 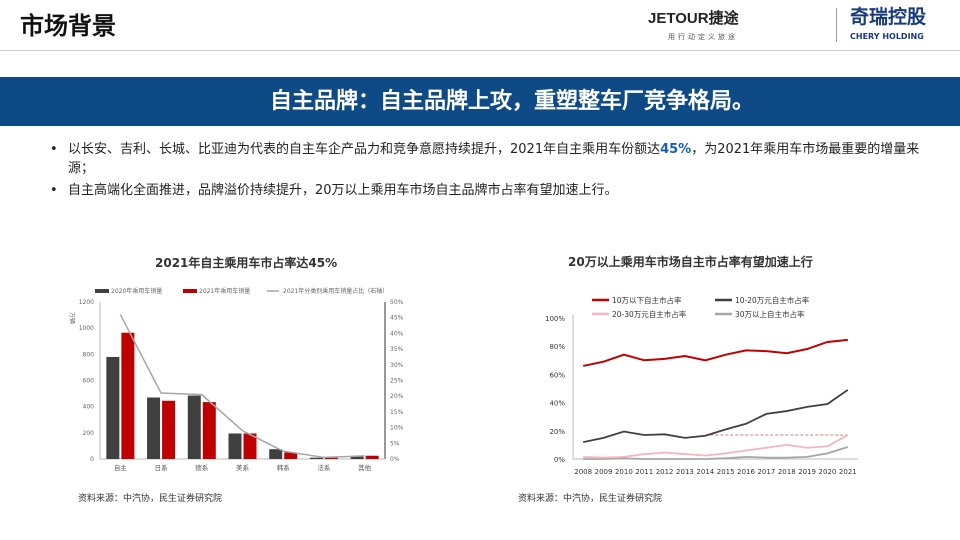 What do you see at coordinates (136, 291) in the screenshot?
I see `legend-label: 2020年乘用车销量` at bounding box center [136, 291].